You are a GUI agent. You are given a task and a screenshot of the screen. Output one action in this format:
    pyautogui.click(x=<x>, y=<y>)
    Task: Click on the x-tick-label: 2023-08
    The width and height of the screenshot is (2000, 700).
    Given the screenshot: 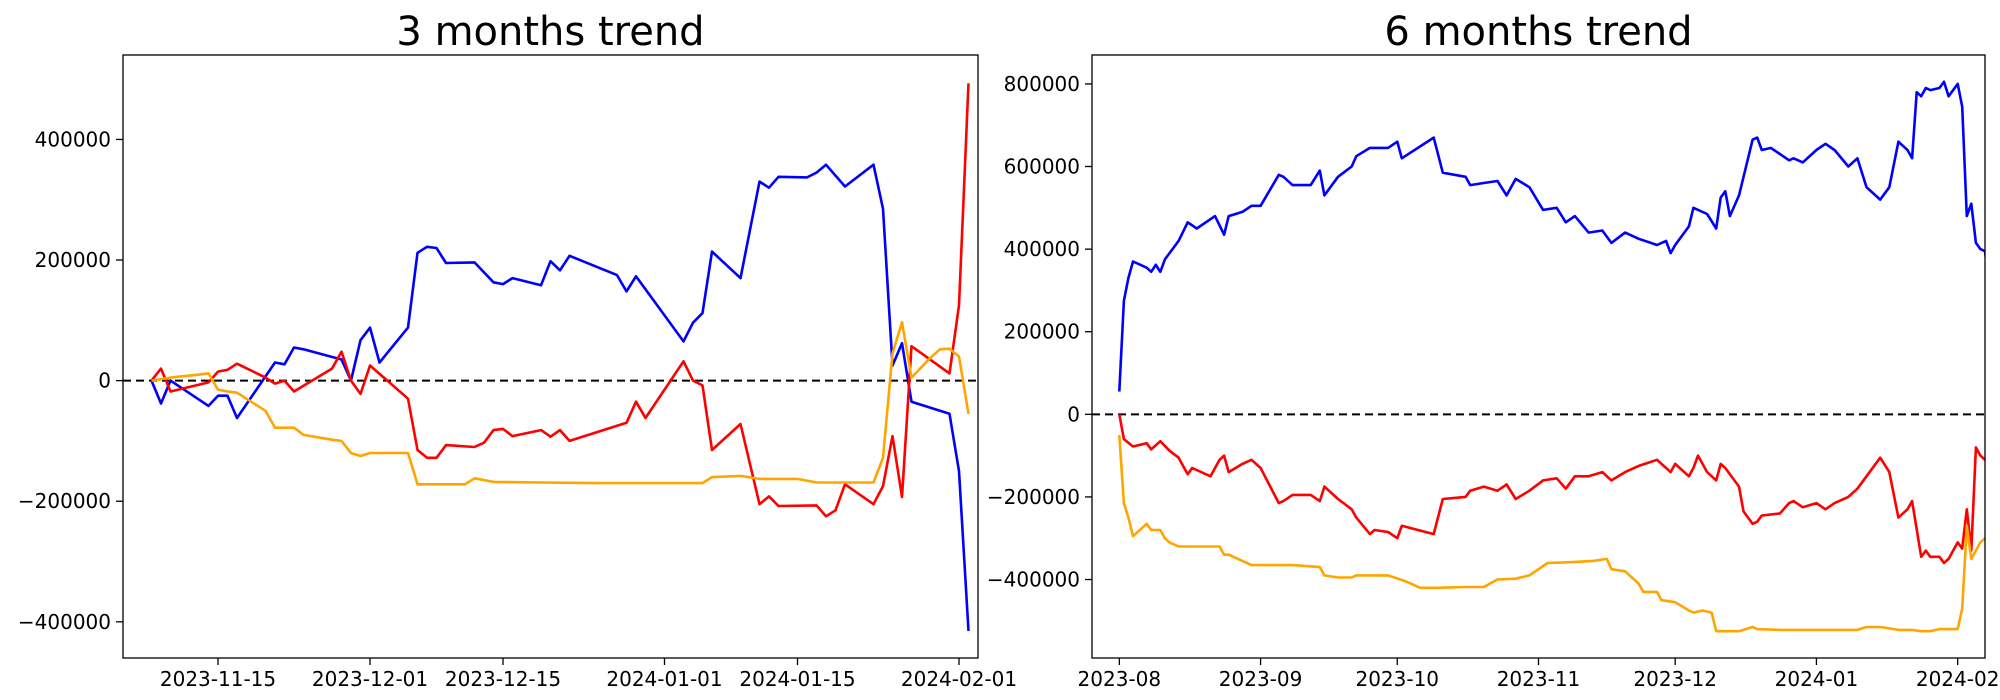 What is the action you would take?
    pyautogui.click(x=1120, y=679)
    